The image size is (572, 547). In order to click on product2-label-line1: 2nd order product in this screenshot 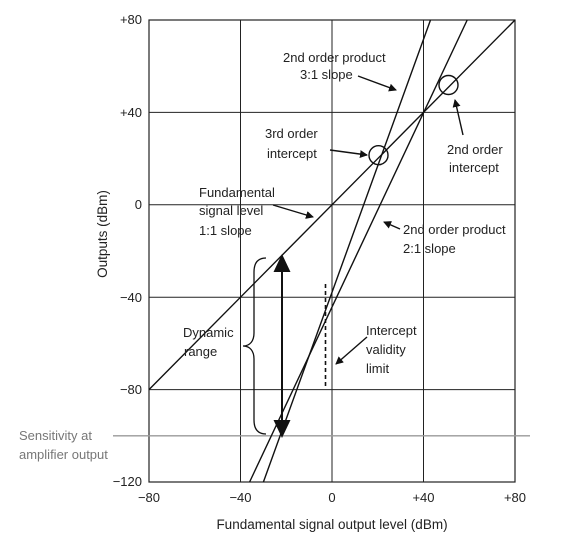, I will do `click(454, 229)`.